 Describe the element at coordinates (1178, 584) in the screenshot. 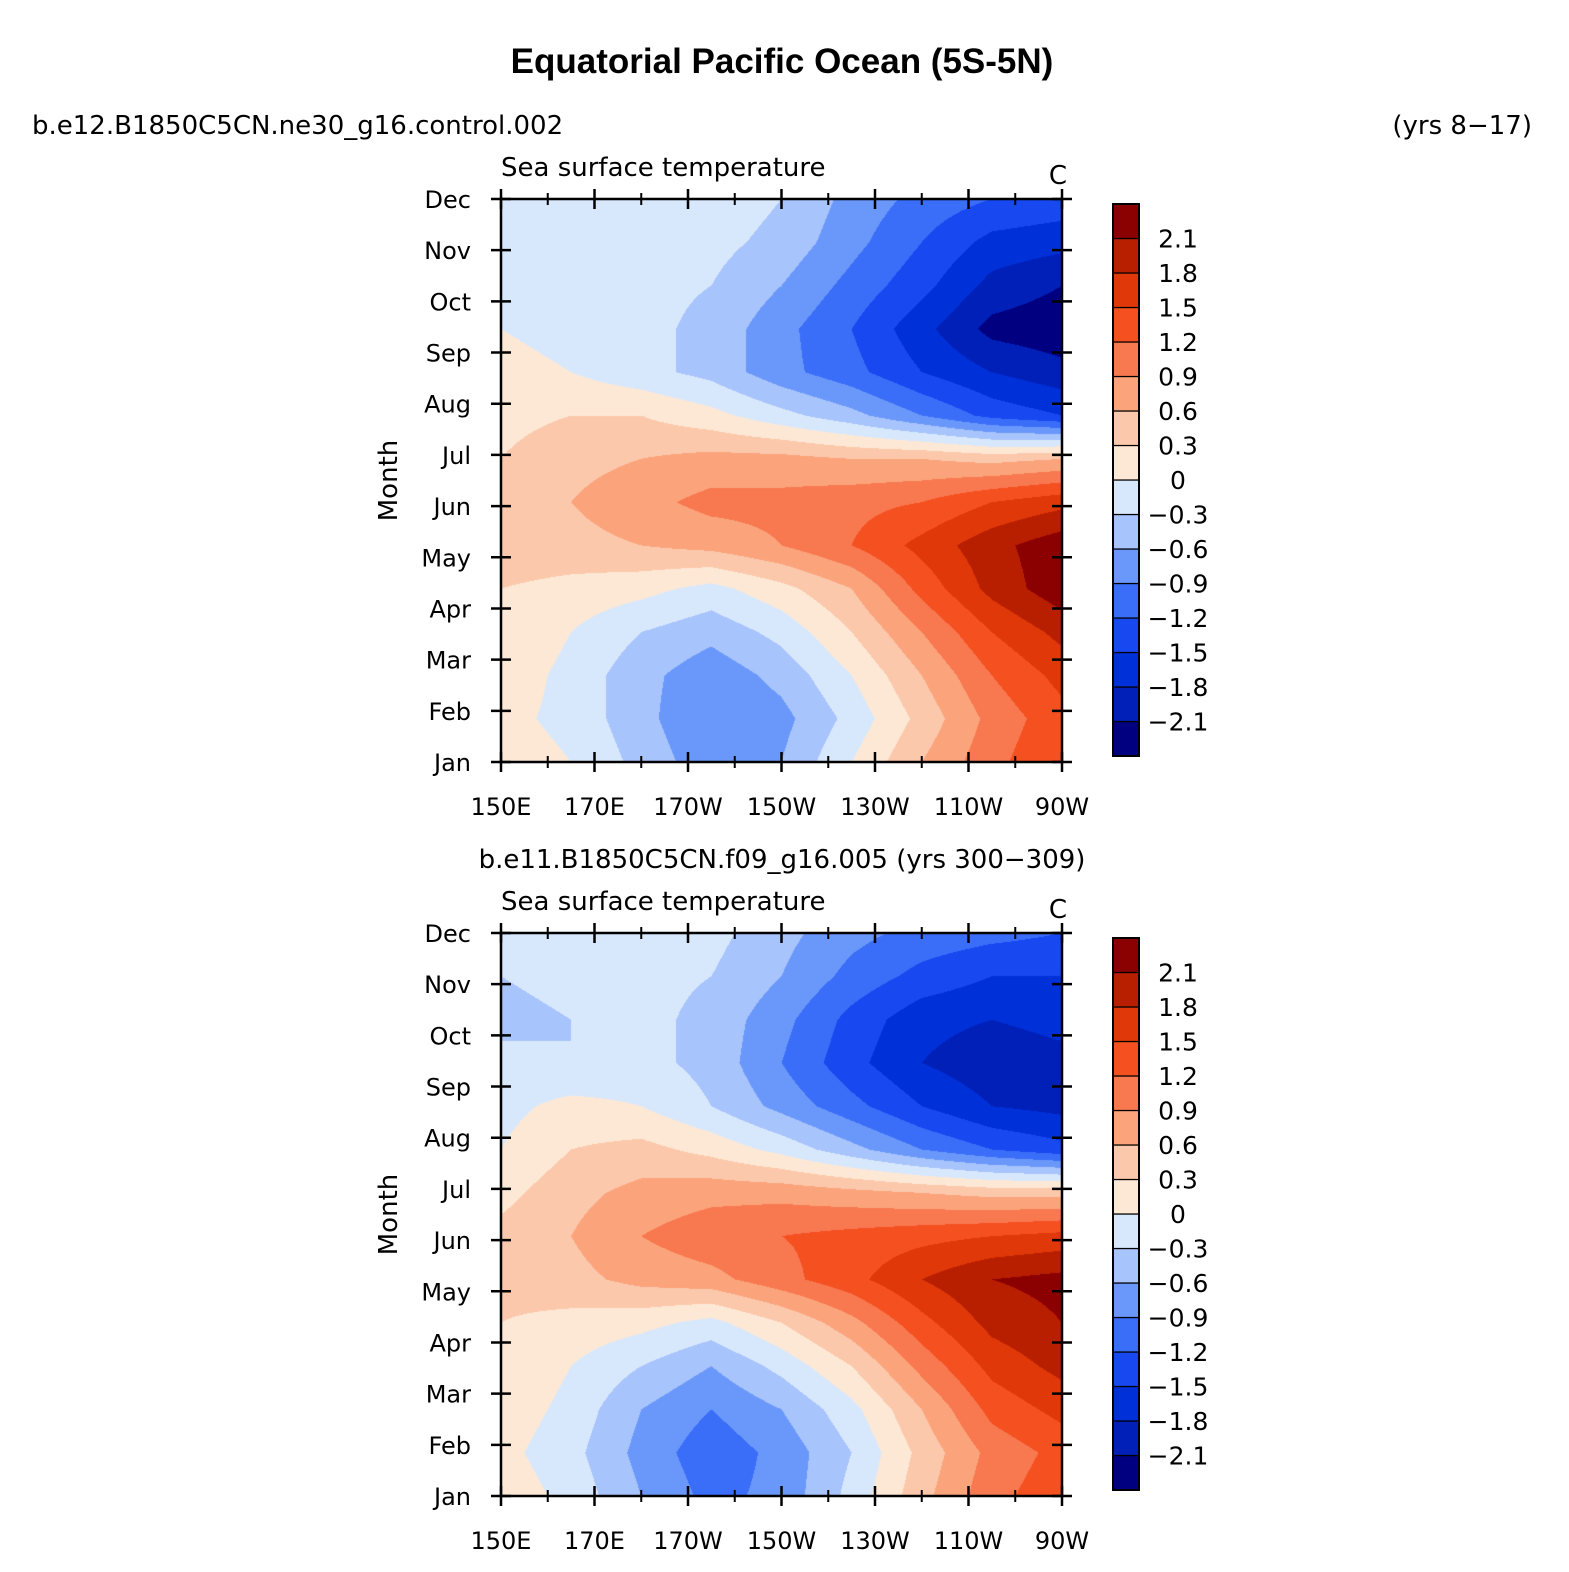

I see `colorbar-label: −0.9` at that location.